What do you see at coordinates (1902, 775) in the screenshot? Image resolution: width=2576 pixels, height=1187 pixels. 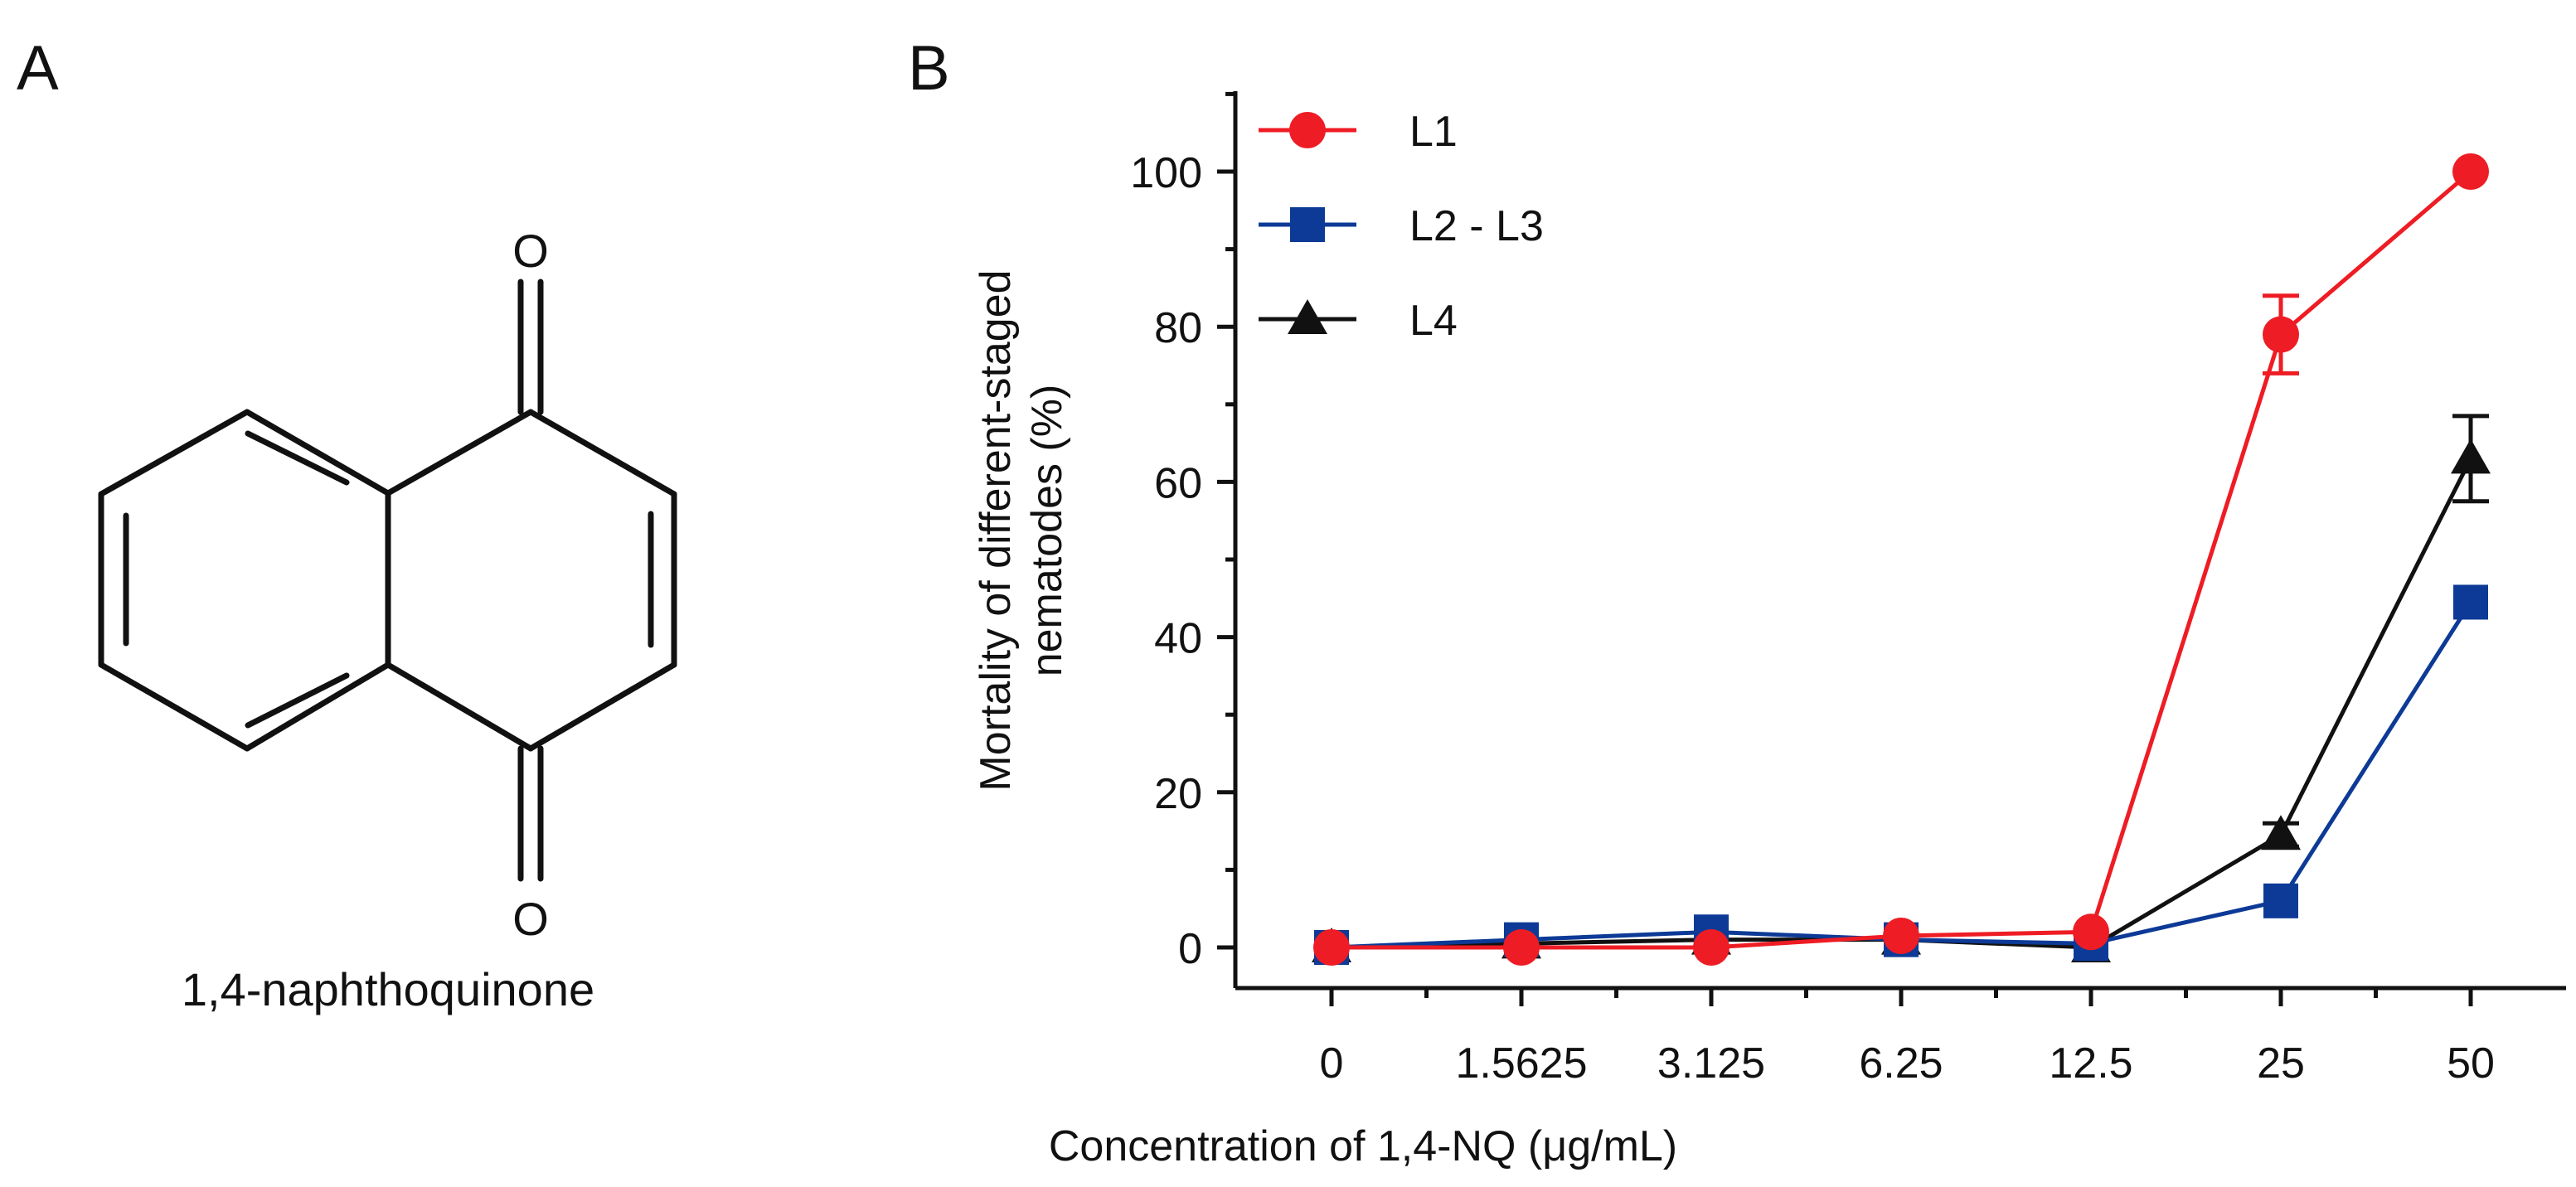 I see `series-line` at bounding box center [1902, 775].